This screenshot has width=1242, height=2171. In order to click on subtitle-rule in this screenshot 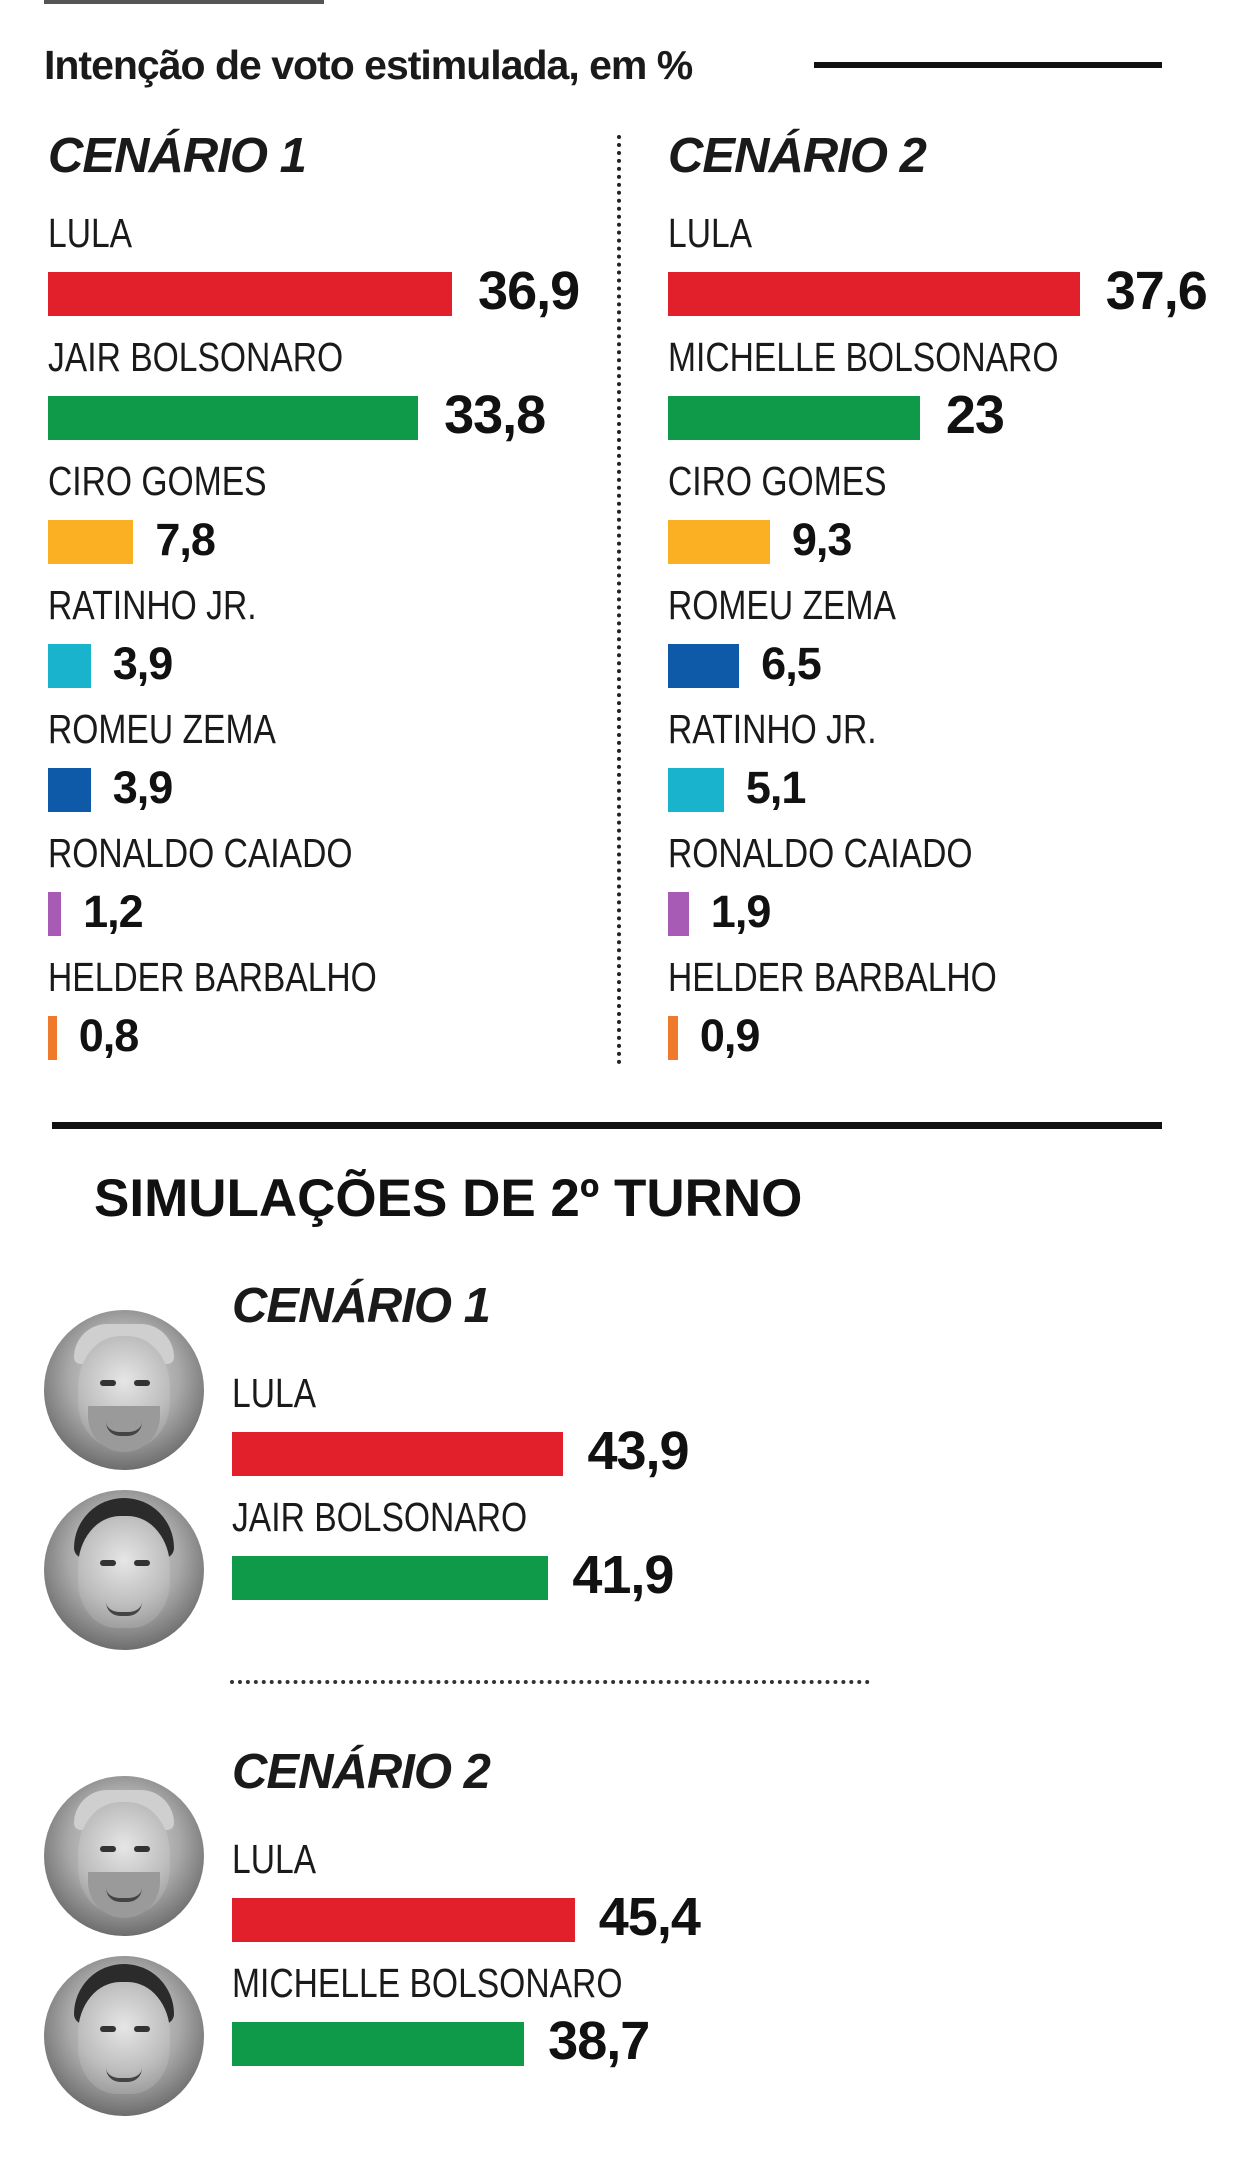, I will do `click(988, 65)`.